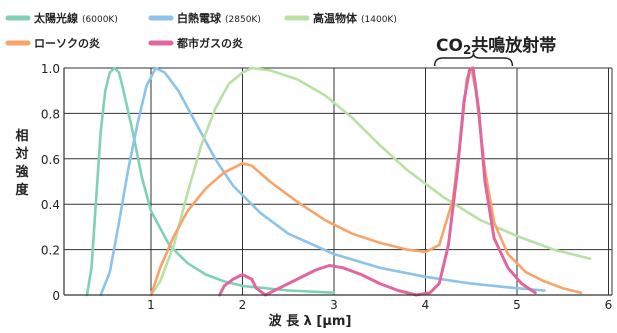 This screenshot has height=333, width=617. What do you see at coordinates (50, 251) in the screenshot?
I see `y-tick-label: 0.2` at bounding box center [50, 251].